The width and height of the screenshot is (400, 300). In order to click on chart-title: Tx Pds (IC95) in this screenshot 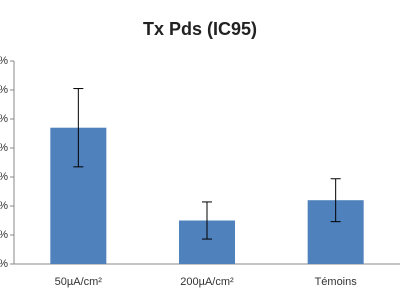, I will do `click(200, 29)`.